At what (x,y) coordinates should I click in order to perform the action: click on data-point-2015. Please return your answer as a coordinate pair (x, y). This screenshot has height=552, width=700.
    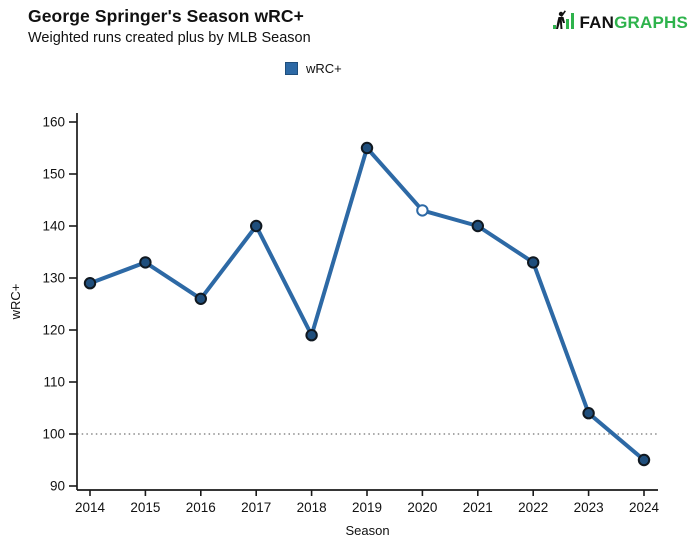
    Looking at the image, I should click on (145, 262).